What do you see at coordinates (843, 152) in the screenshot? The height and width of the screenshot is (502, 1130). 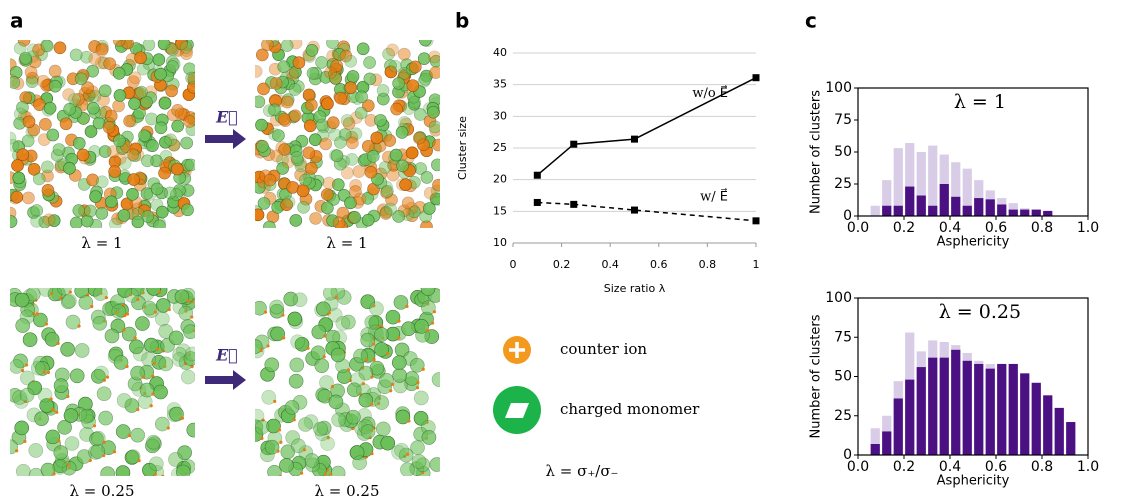 I see `y-tick-label: 50` at bounding box center [843, 152].